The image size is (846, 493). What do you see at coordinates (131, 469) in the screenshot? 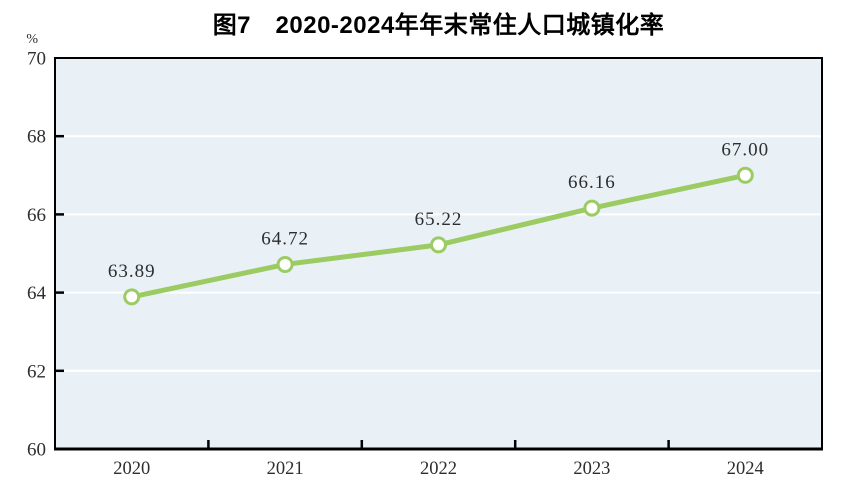
I see `x-axis-tick-label: 2020` at bounding box center [131, 469].